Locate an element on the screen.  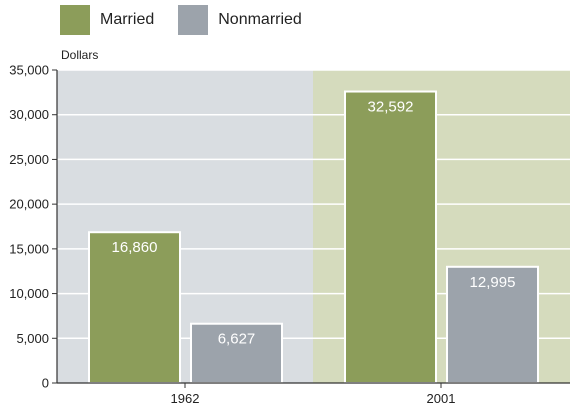
x-tick-label: 1962 is located at coordinates (185, 398).